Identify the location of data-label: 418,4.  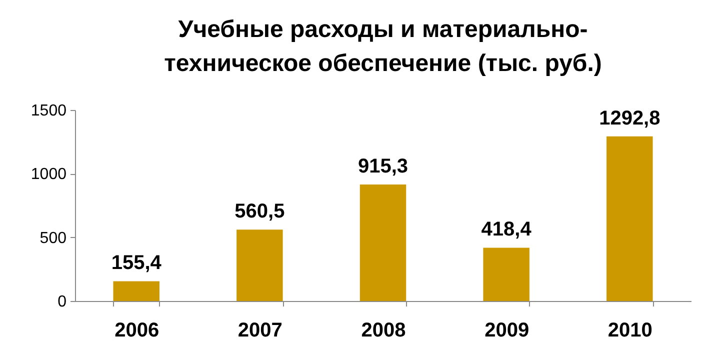
(506, 229).